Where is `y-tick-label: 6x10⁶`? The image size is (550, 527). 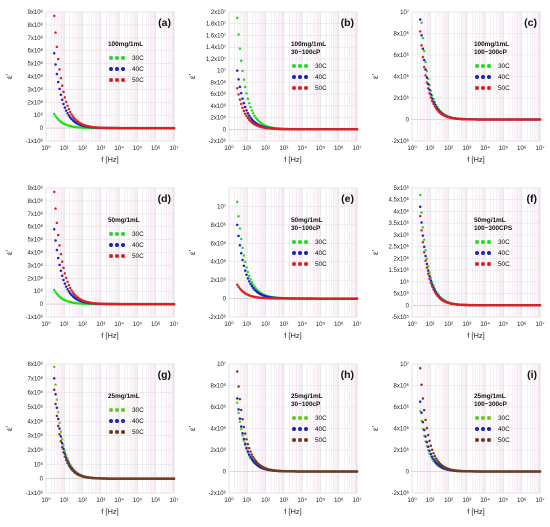 y-tick-label: 6x10⁶ is located at coordinates (36, 51).